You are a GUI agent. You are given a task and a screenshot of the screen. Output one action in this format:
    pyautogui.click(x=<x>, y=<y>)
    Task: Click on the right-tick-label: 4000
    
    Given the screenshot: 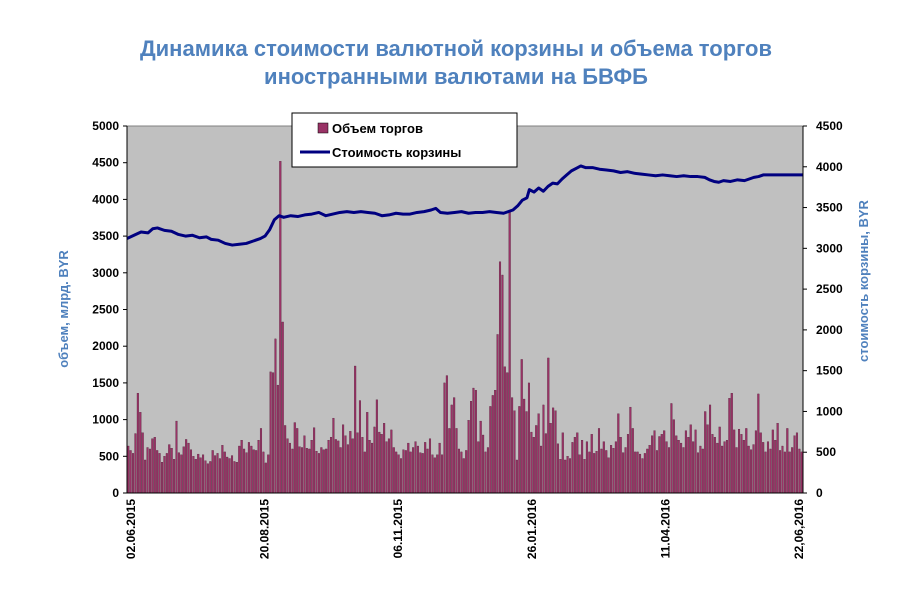 What is the action you would take?
    pyautogui.click(x=829, y=167)
    